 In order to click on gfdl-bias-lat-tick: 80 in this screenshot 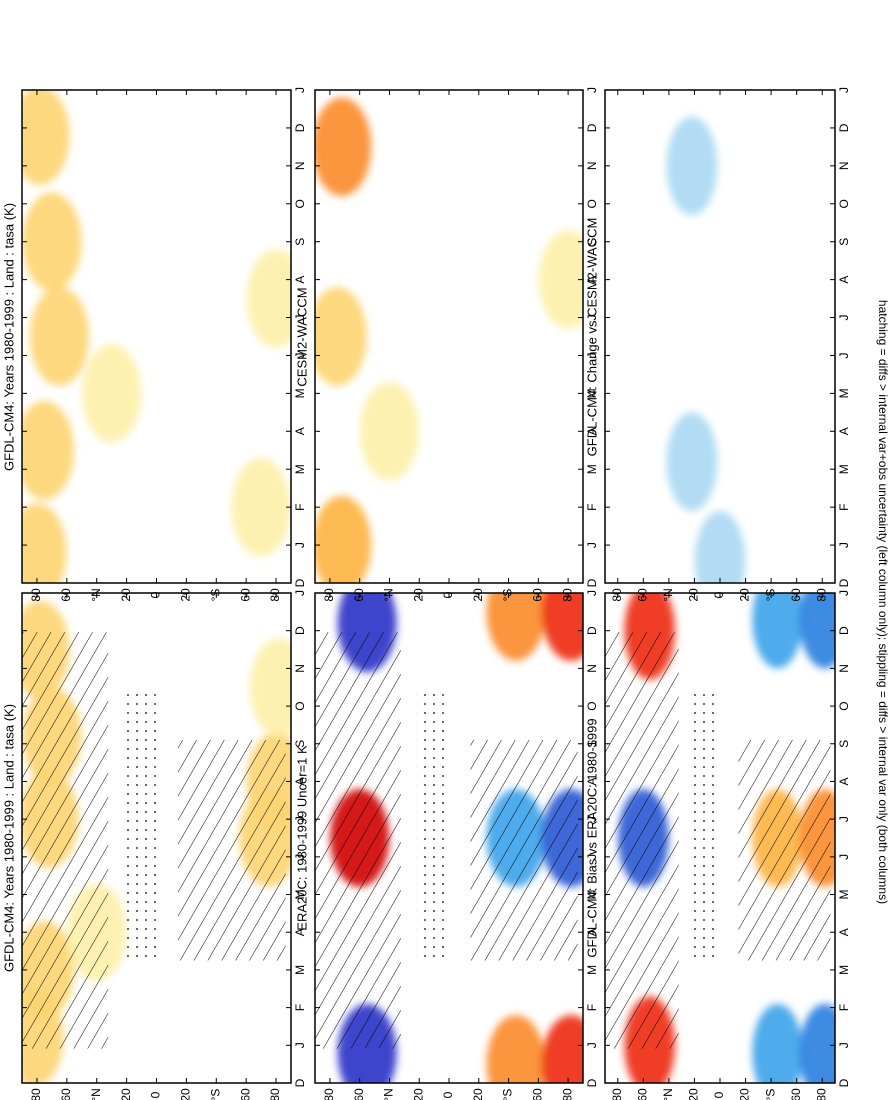, I will do `click(821, 1094)`.